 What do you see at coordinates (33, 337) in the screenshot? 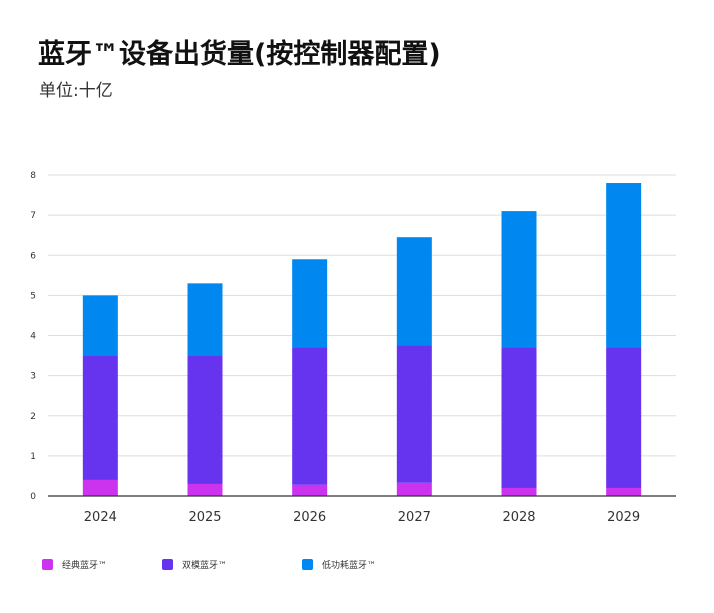
I see `y-tick-label: 4` at bounding box center [33, 337].